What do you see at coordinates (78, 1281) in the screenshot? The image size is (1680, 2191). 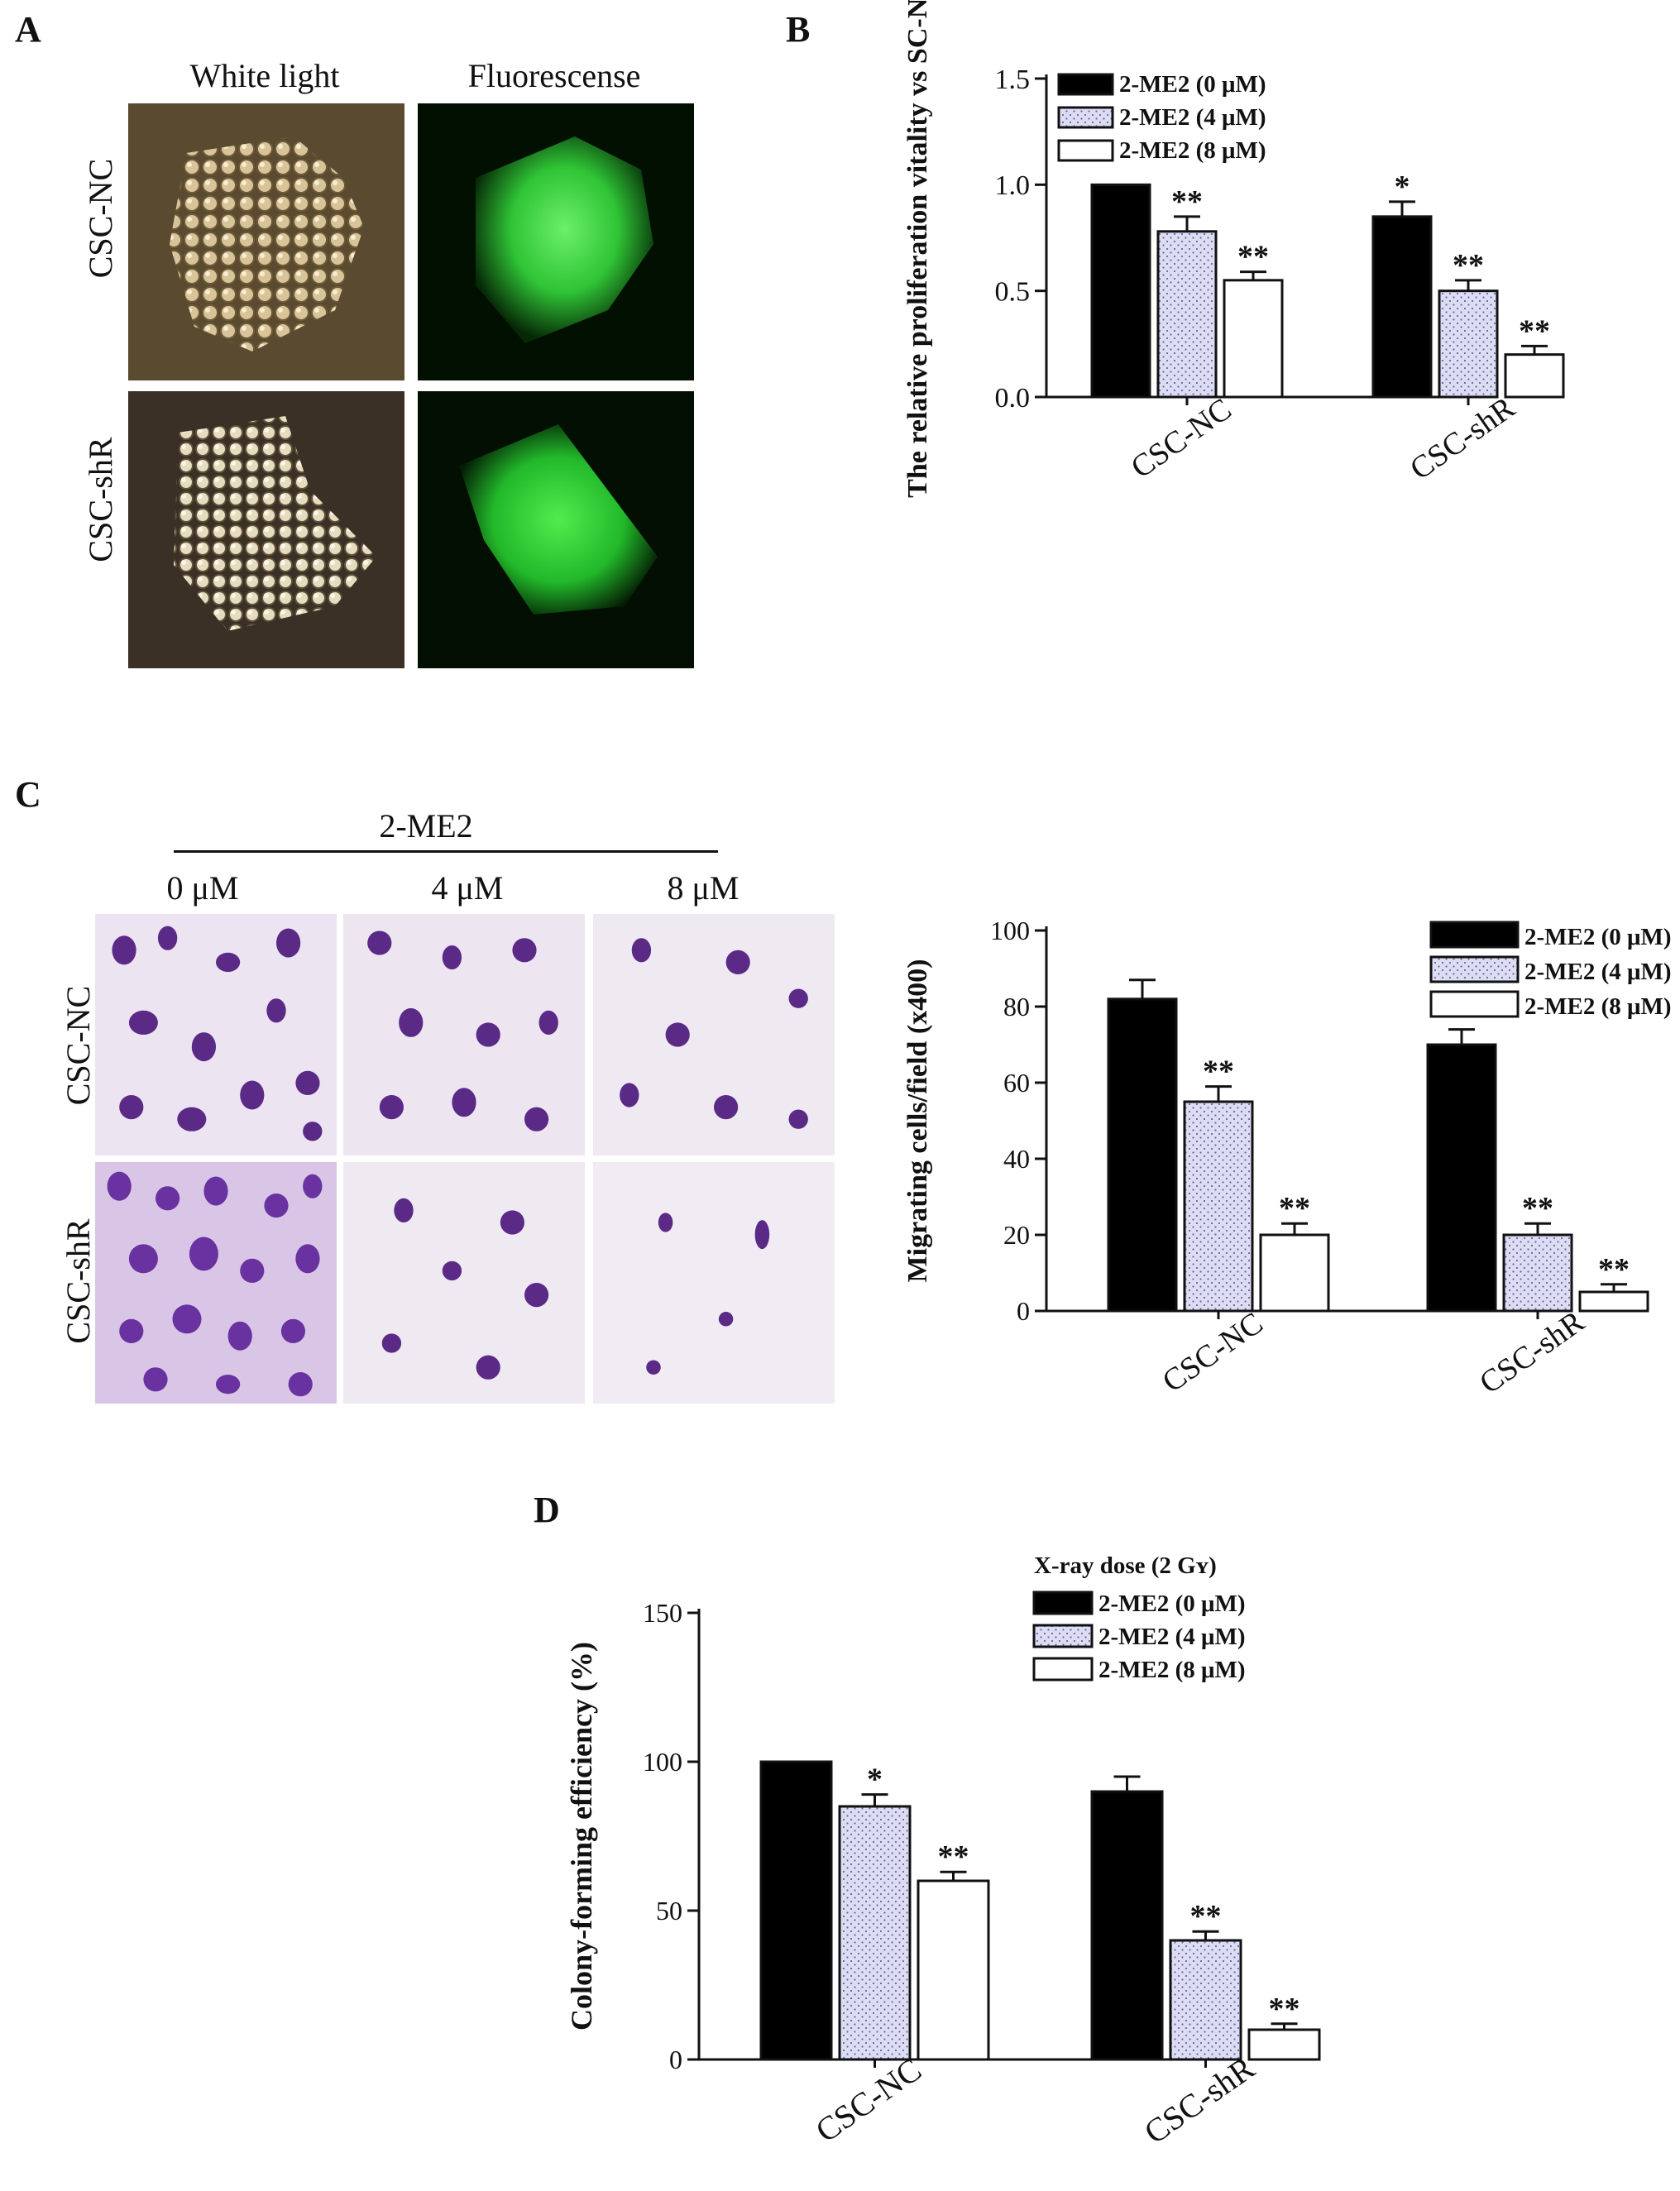 I see `panel-c-row-label-shr: CSC-shR` at bounding box center [78, 1281].